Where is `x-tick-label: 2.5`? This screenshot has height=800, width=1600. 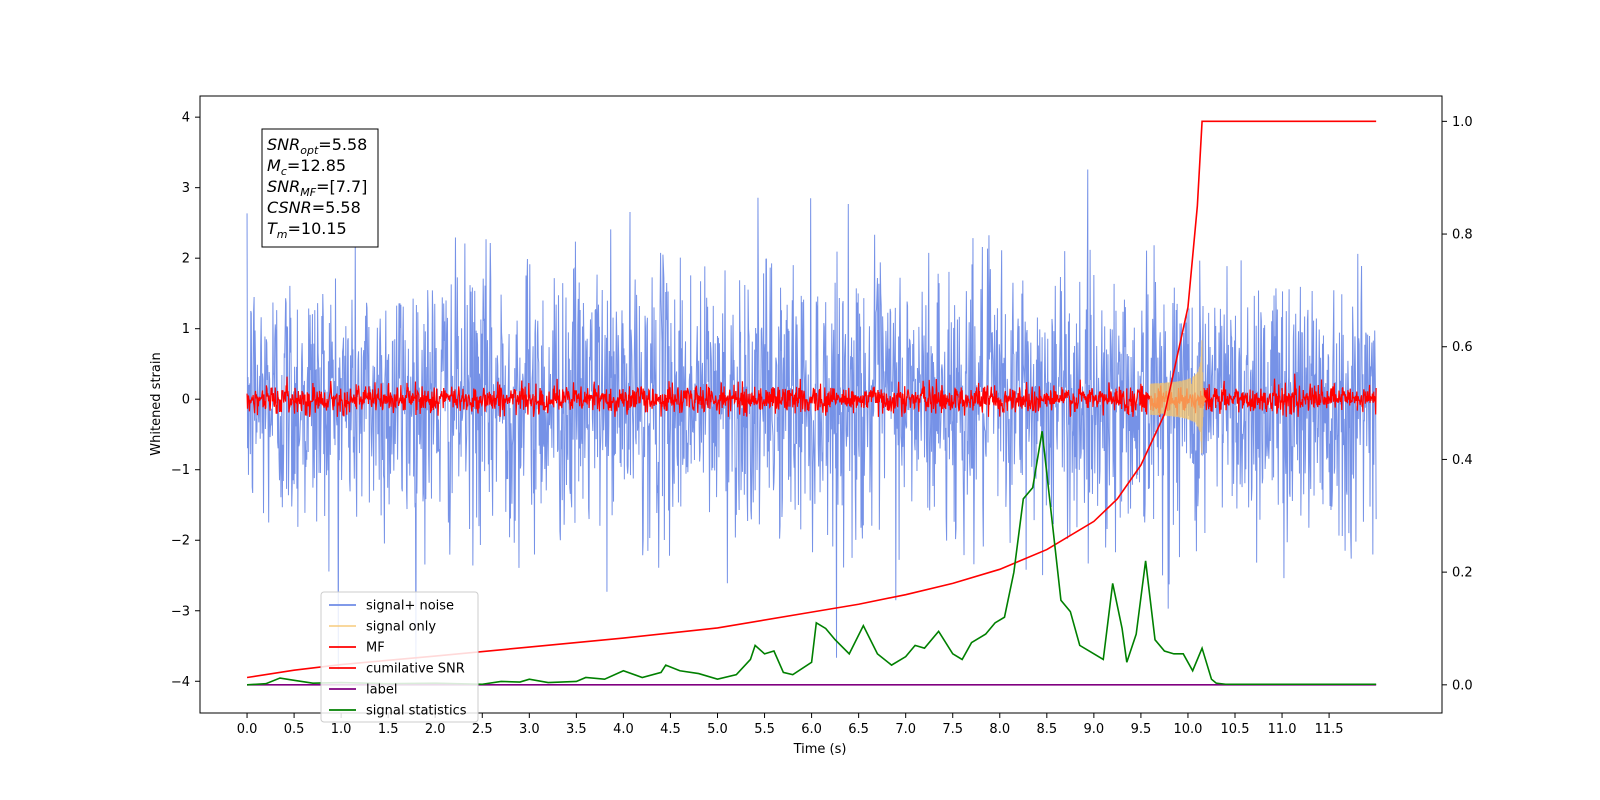
x-tick-label: 2.5 is located at coordinates (482, 729).